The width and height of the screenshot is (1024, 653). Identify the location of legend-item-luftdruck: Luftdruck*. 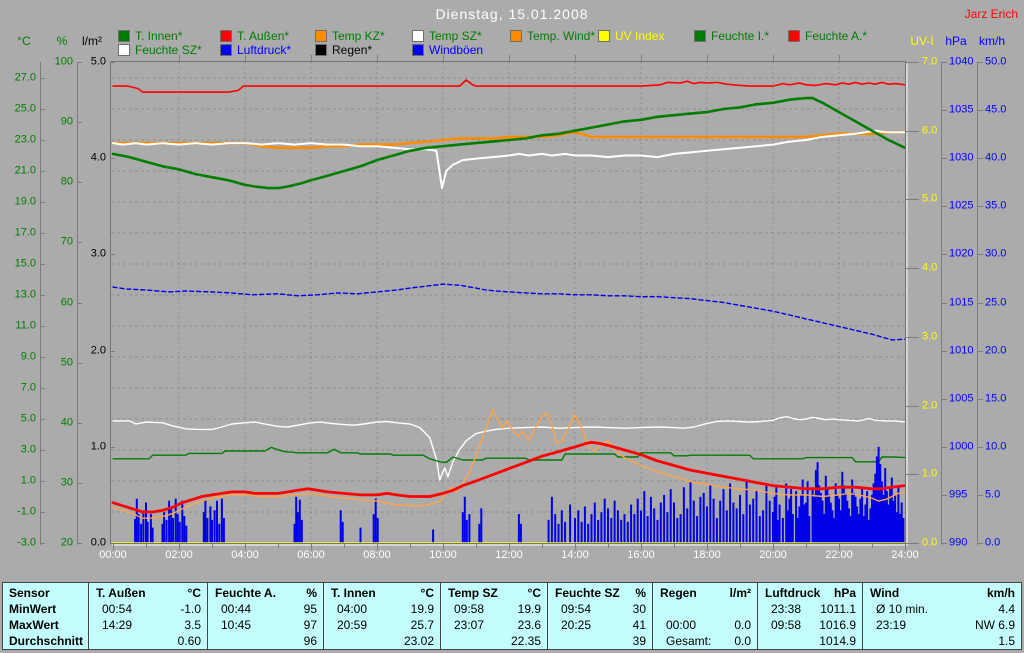
(255, 50).